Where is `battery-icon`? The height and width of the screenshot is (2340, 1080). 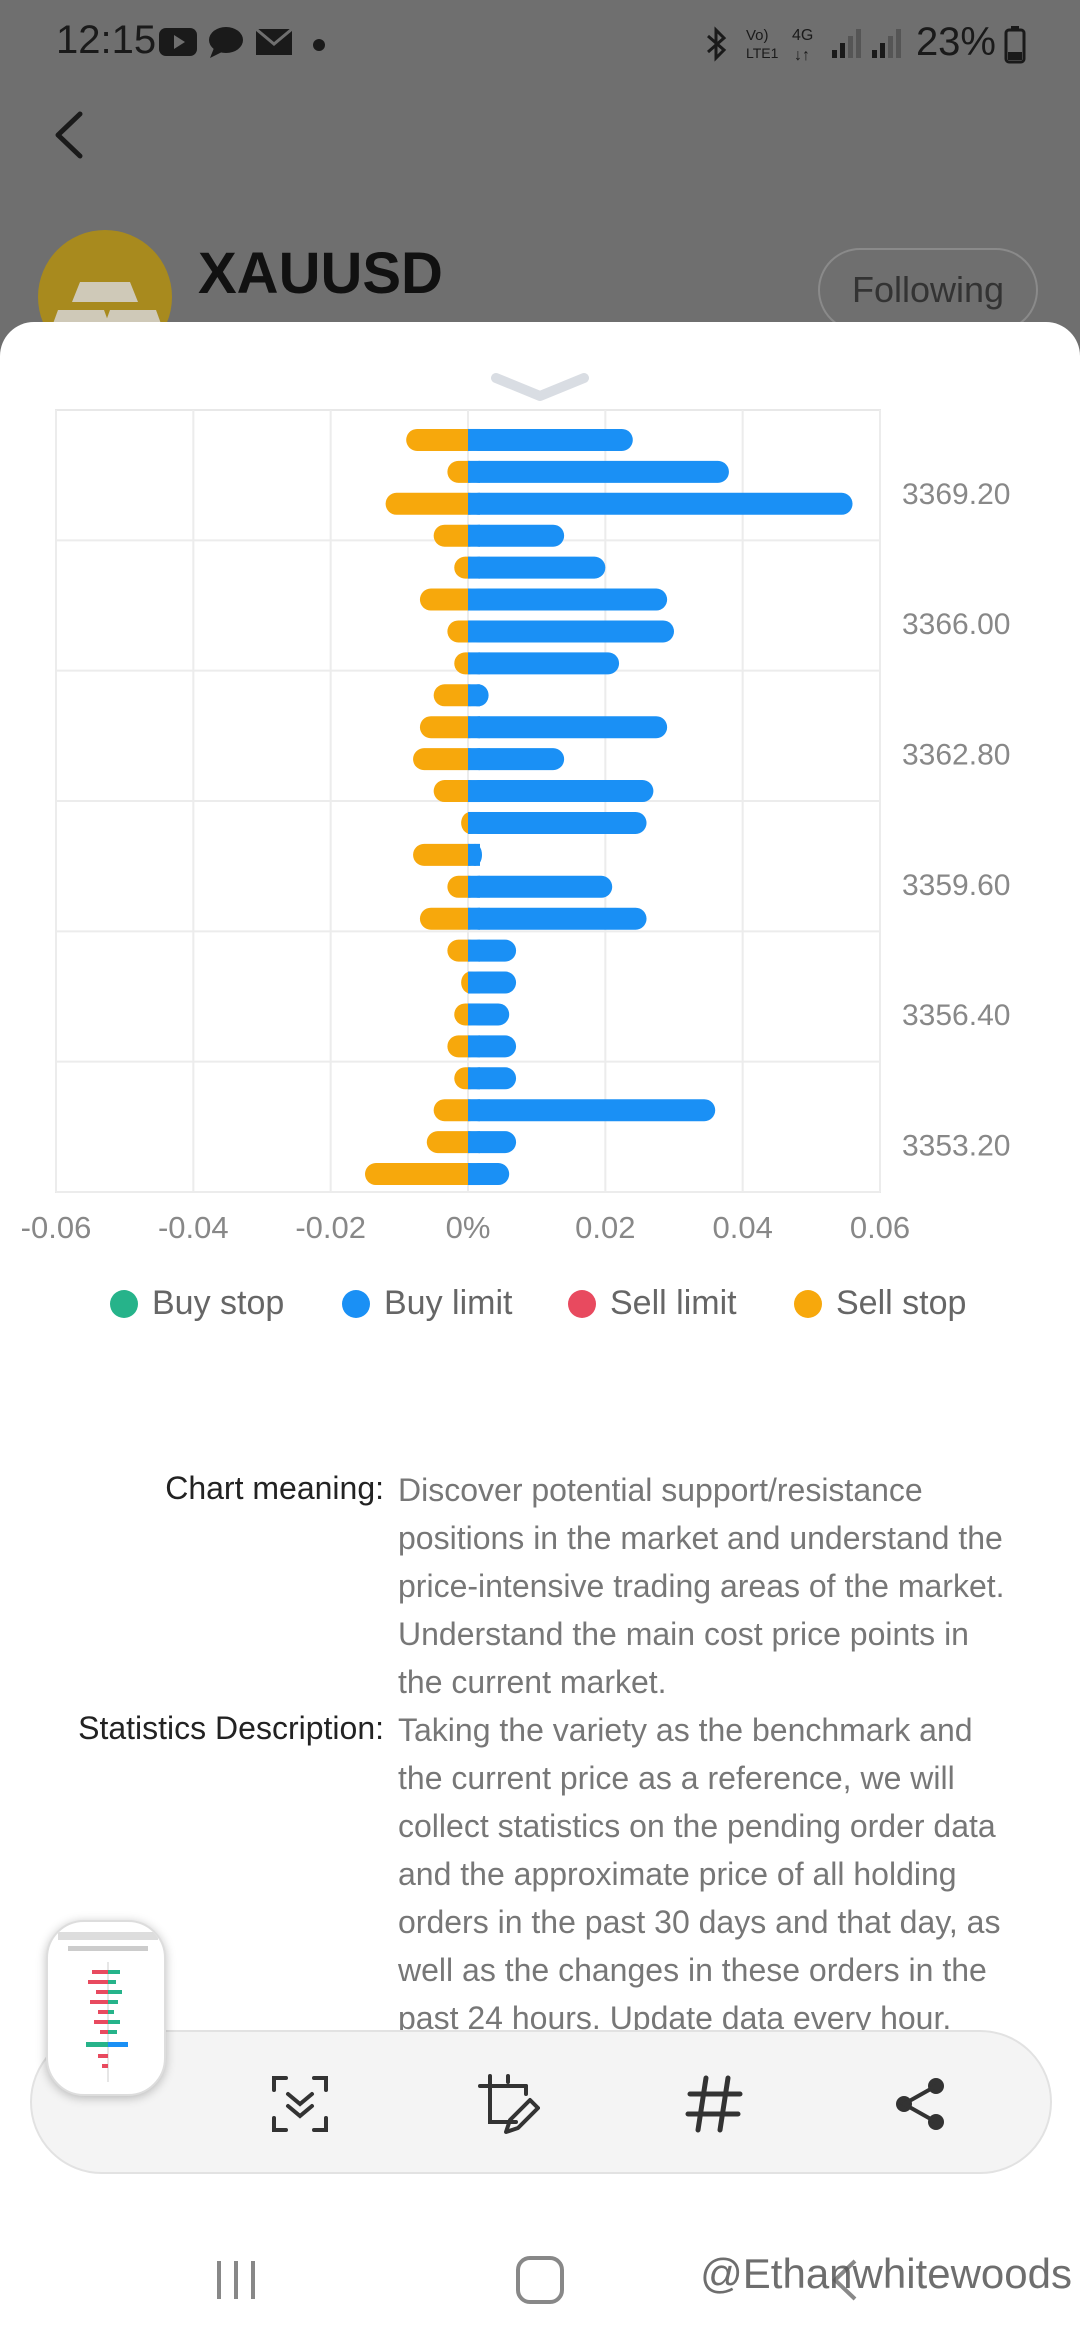
battery-icon is located at coordinates (1015, 45).